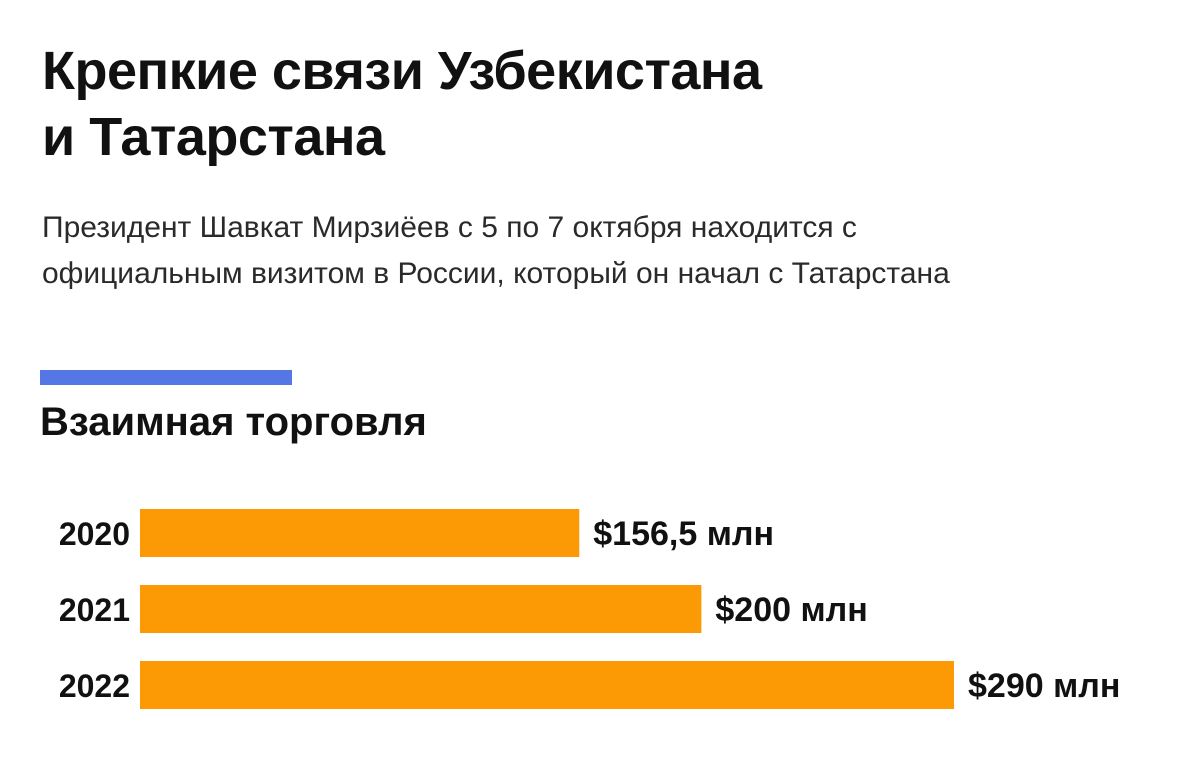 This screenshot has width=1200, height=762. Describe the element at coordinates (791, 610) in the screenshot. I see `value-label-2021: $200 млн` at that location.